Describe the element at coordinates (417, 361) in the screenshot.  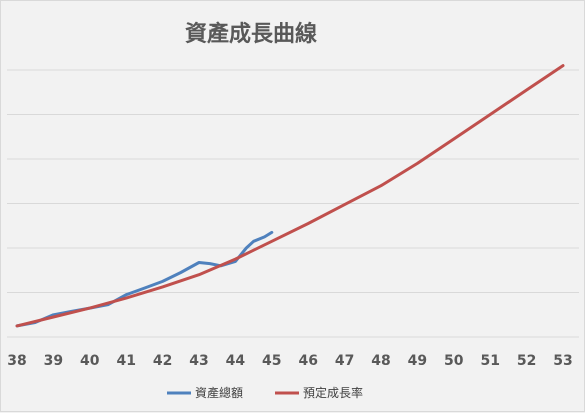
I see `x-tick-label: 49` at that location.